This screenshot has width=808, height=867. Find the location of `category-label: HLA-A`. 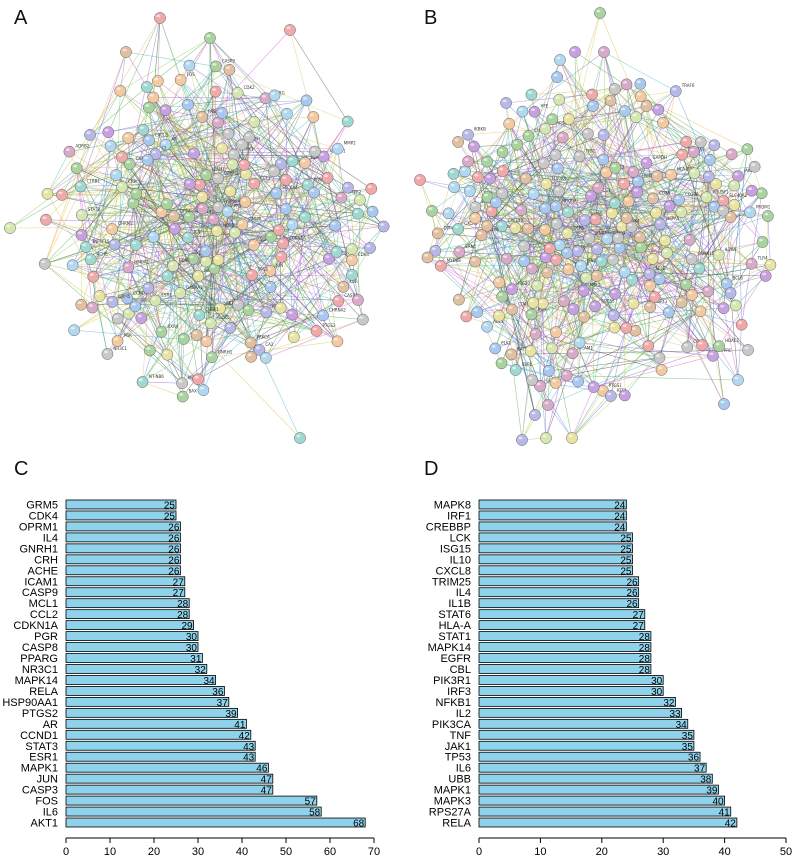

category-label: HLA-A is located at coordinates (455, 626).